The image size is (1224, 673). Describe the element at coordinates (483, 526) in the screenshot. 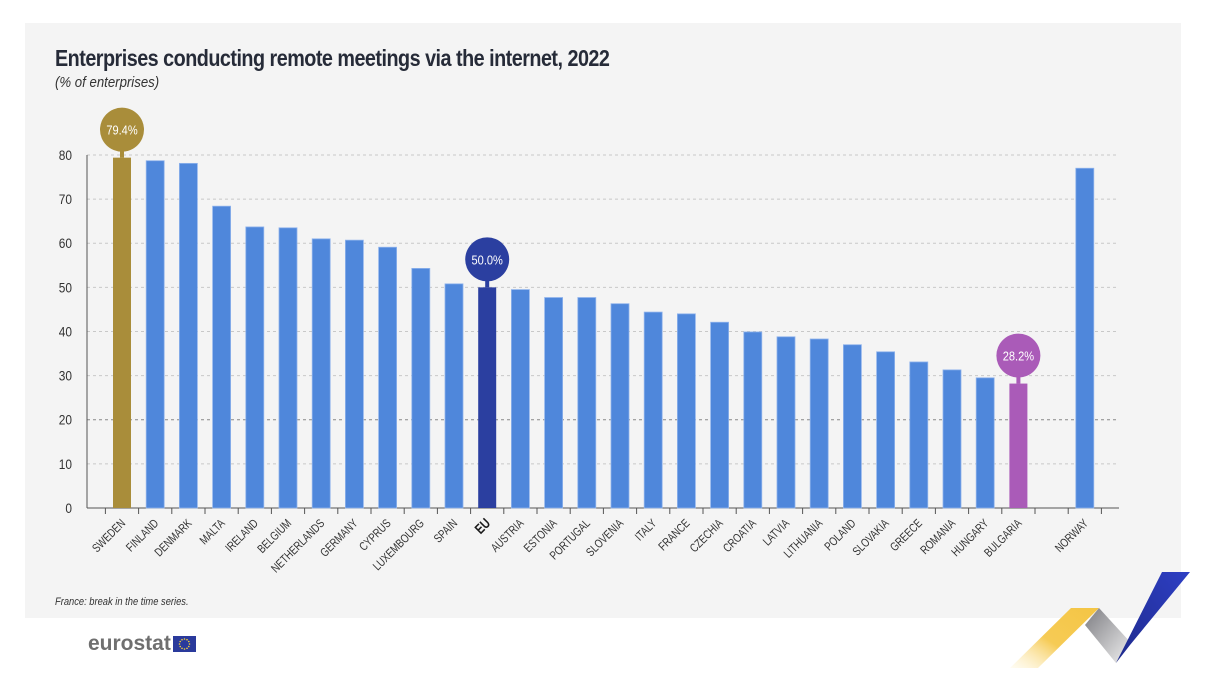

I see `x-tick-label: EU` at that location.